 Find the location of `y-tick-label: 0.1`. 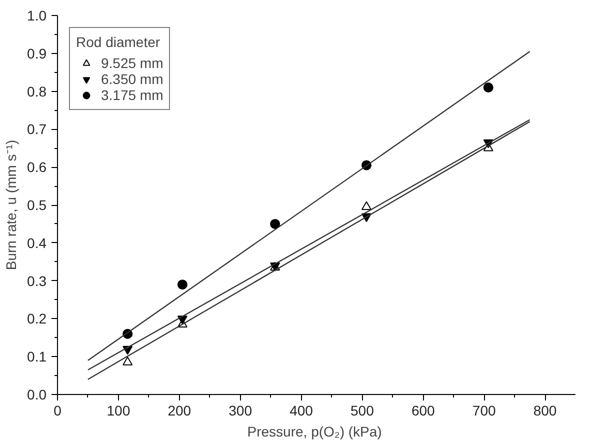

y-tick-label: 0.1 is located at coordinates (37, 356).